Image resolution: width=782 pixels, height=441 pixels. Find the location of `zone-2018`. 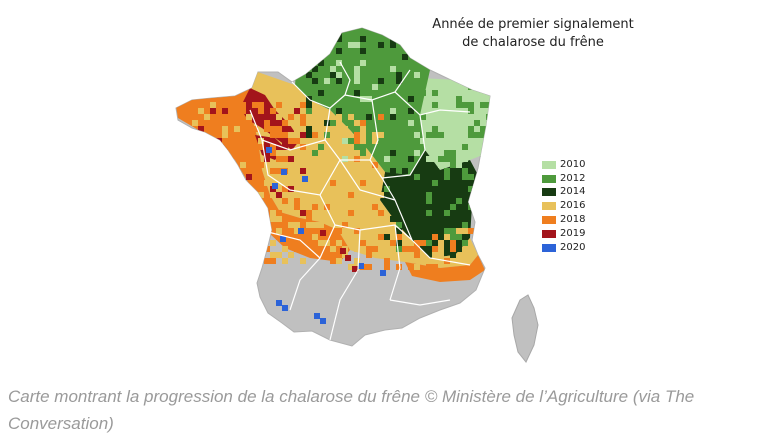

zone-2018 is located at coordinates (263, 175).